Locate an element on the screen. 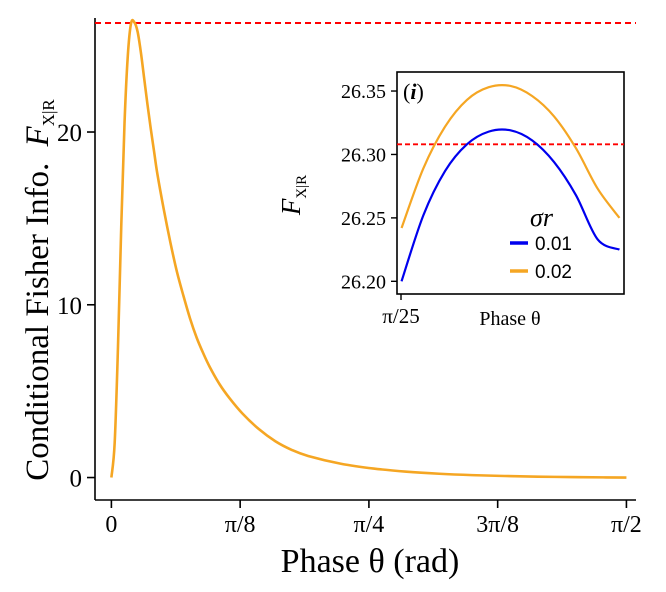 This screenshot has height=592, width=666. inset-ticks: 26.20 26.25 26.30 26.35 is located at coordinates (371, 190).